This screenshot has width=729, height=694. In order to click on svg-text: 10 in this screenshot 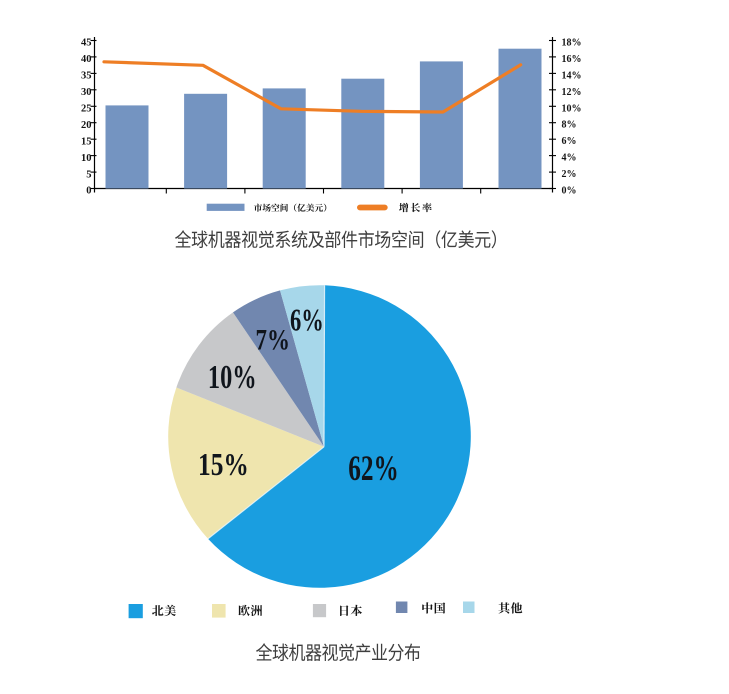, I will do `click(86, 158)`.